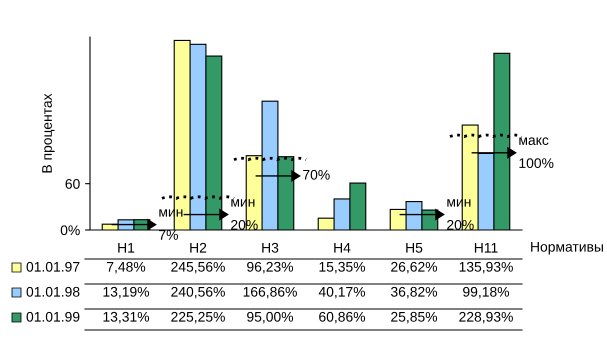 This screenshot has width=607, height=345. Describe the element at coordinates (316, 175) in the screenshot. I see `annotation: 70%` at that location.